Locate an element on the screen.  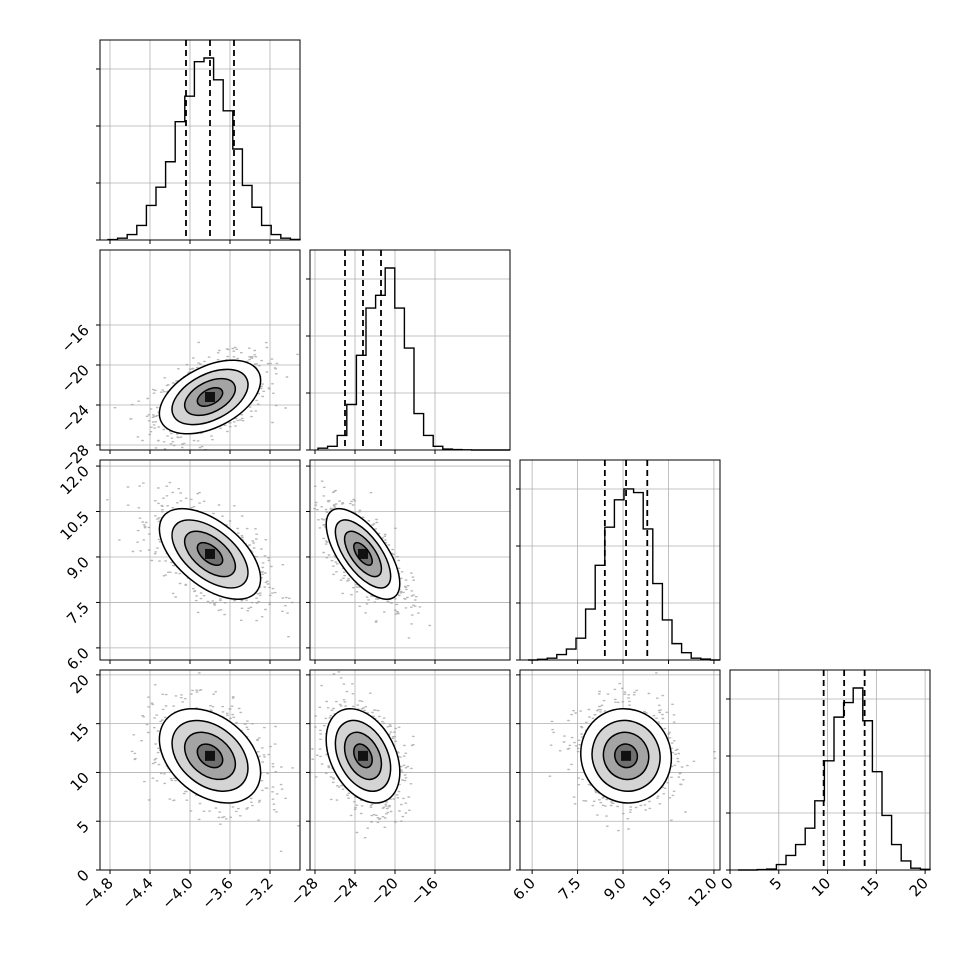
y-tick-label: 10 is located at coordinates (80, 782).